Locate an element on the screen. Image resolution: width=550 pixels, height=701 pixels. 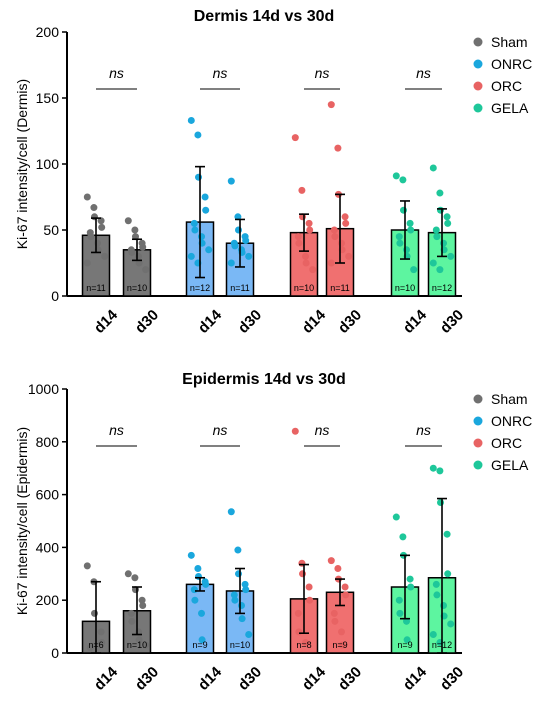
legend-label: ONRC is located at coordinates (511, 421).